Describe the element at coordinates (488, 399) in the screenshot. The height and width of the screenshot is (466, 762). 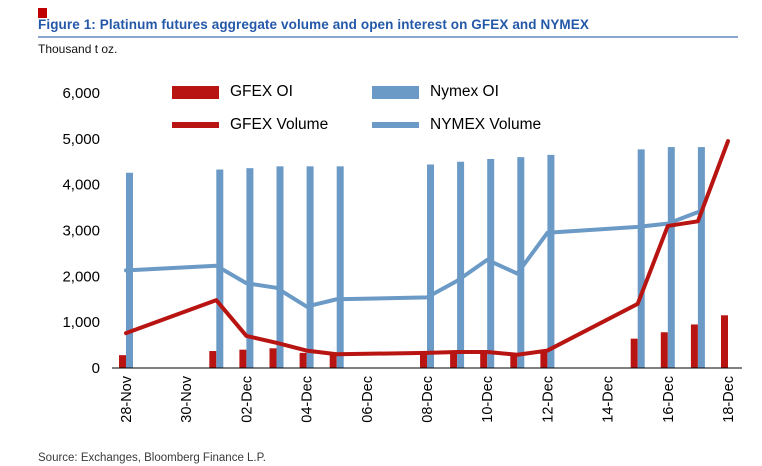
I see `x-tick-label: 10-Dec` at that location.